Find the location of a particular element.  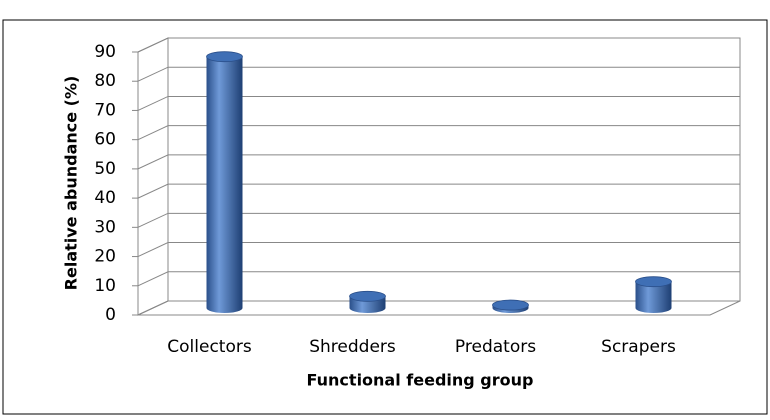

y-tick-label: 20 is located at coordinates (105, 257).